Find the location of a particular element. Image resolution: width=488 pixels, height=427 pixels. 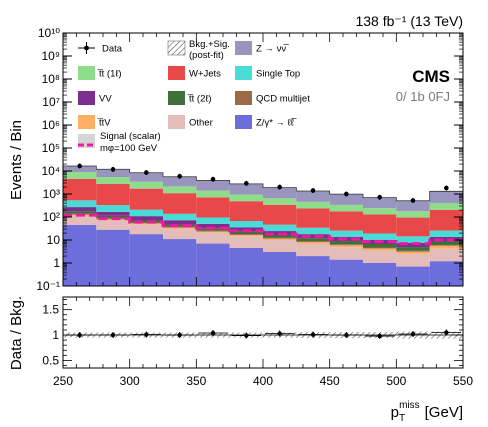

x-tick-label: 300 is located at coordinates (130, 381).